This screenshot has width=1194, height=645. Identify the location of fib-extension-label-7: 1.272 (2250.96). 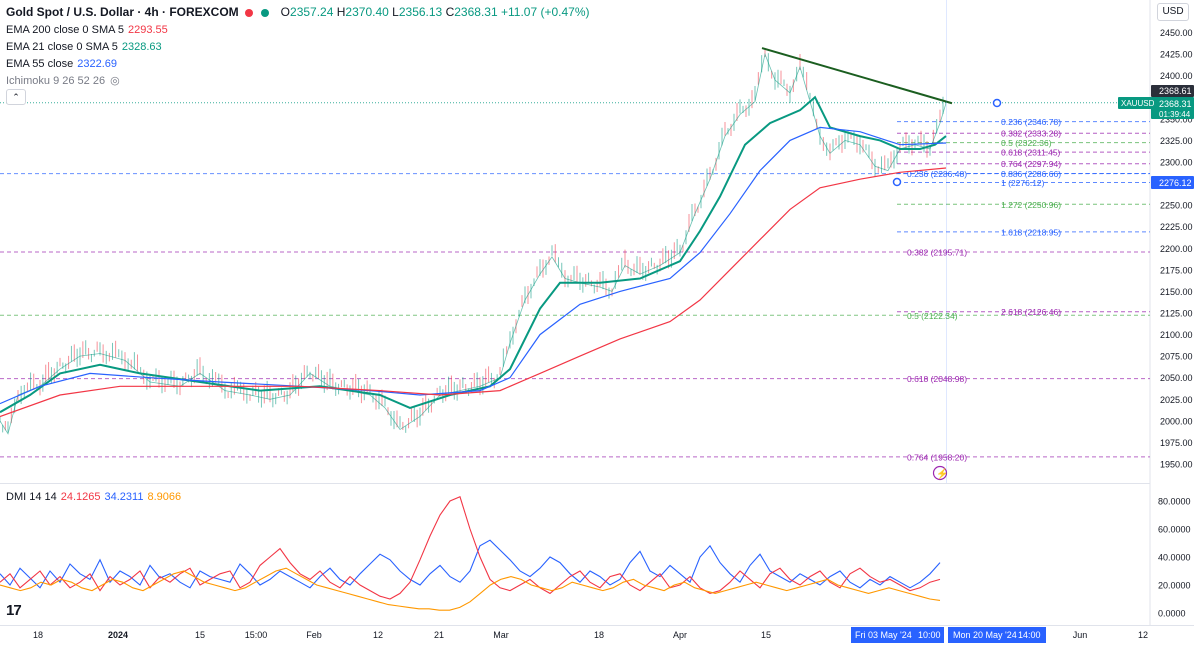
(1031, 205).